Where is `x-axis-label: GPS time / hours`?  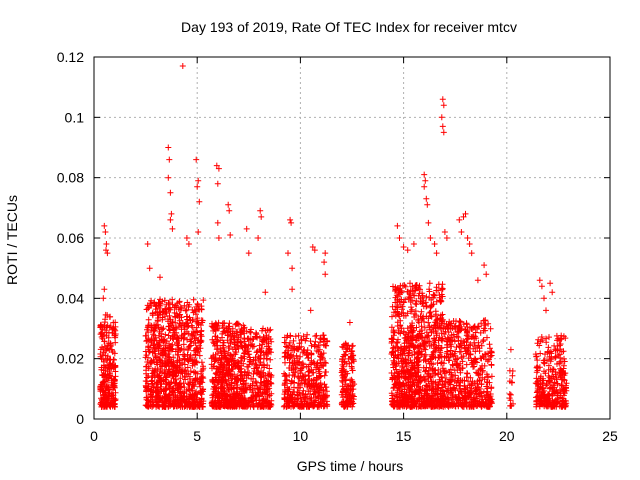 x-axis-label: GPS time / hours is located at coordinates (350, 466).